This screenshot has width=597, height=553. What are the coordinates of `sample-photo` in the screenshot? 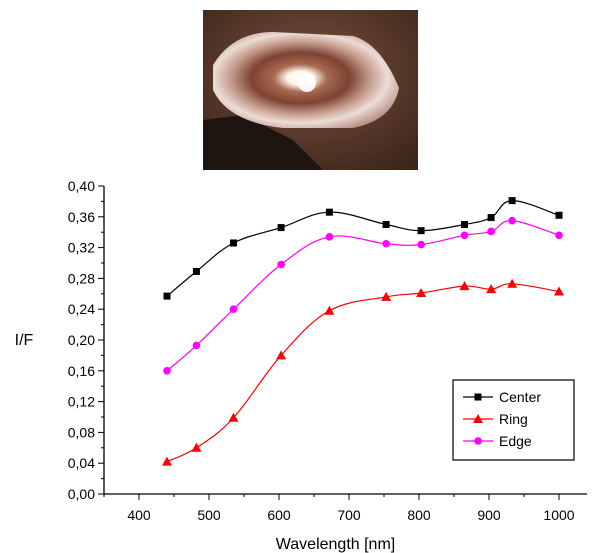 It's located at (310, 90).